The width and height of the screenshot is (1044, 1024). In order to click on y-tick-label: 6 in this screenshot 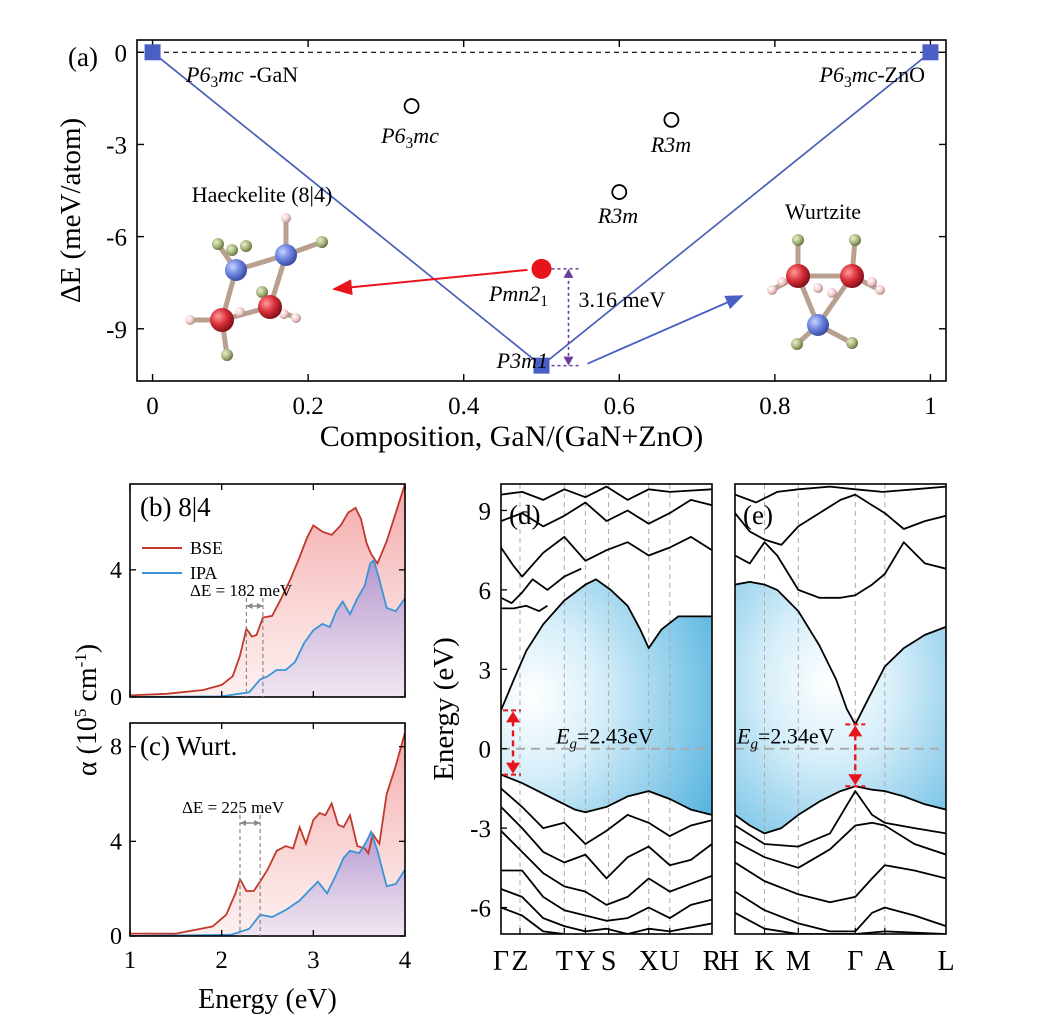, I will do `click(485, 591)`.